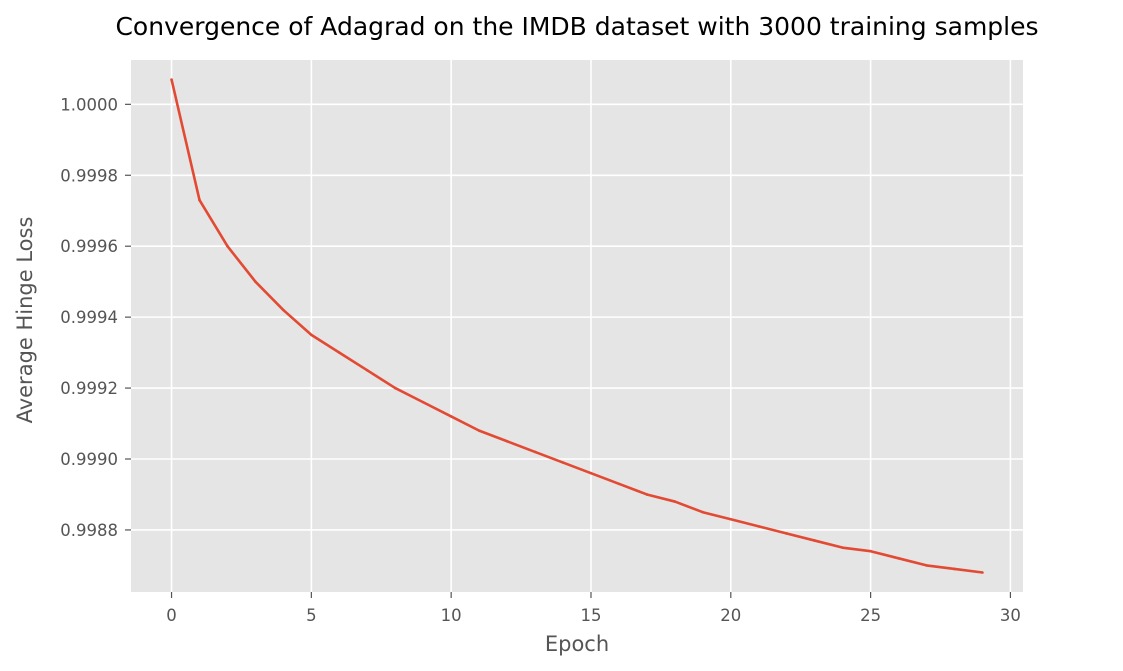 This screenshot has height=671, width=1123. What do you see at coordinates (89, 175) in the screenshot?
I see `y-tick-label: 0.9998` at bounding box center [89, 175].